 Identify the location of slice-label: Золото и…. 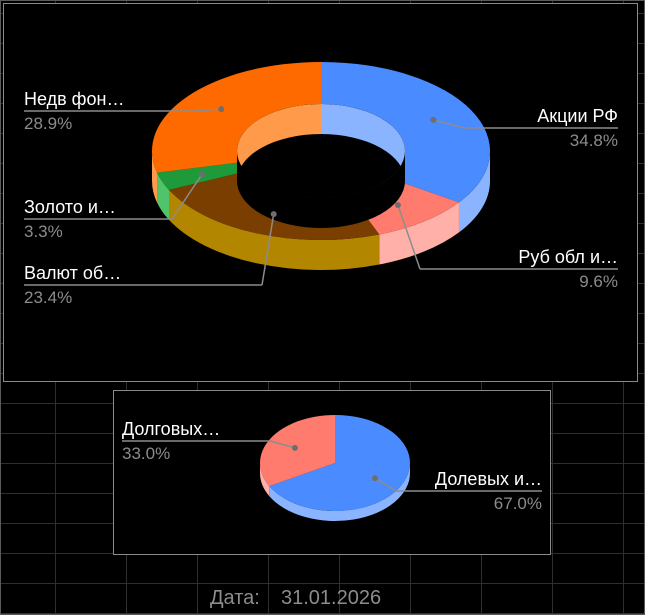
(70, 207).